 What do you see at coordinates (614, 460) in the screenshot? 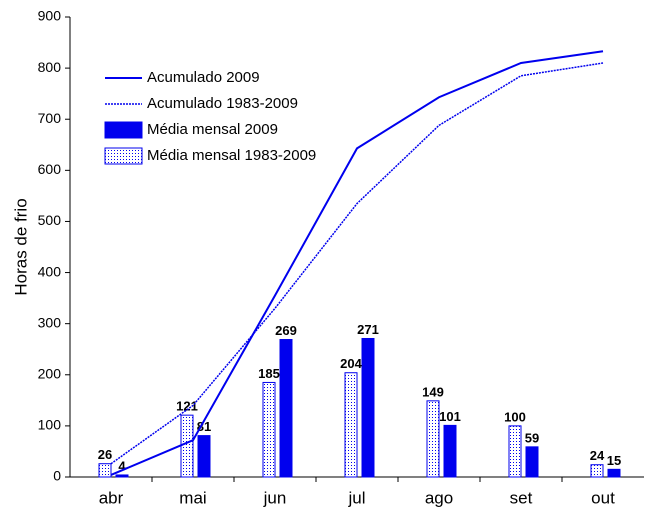
I see `value-label: 15` at bounding box center [614, 460].